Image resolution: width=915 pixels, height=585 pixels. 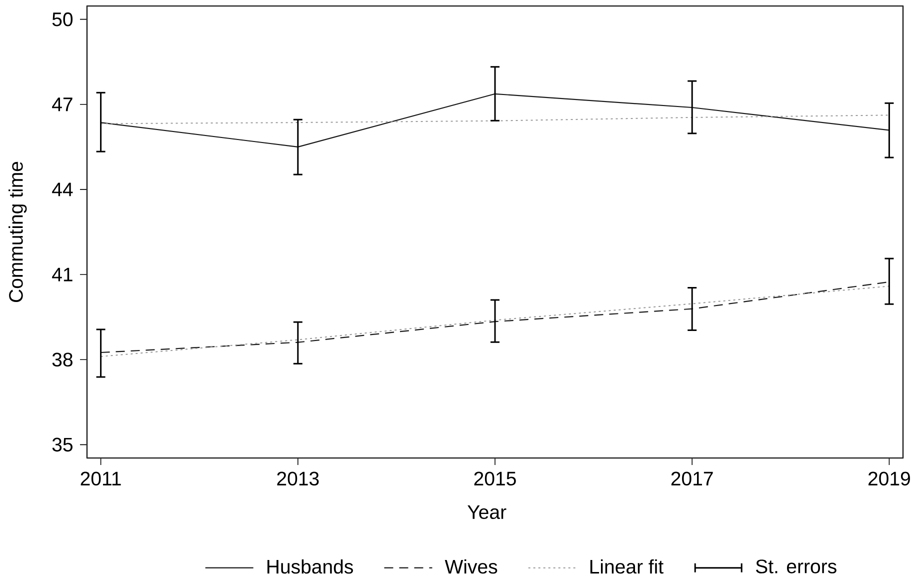 I want to click on y-tick-label: 41, so click(x=62, y=275).